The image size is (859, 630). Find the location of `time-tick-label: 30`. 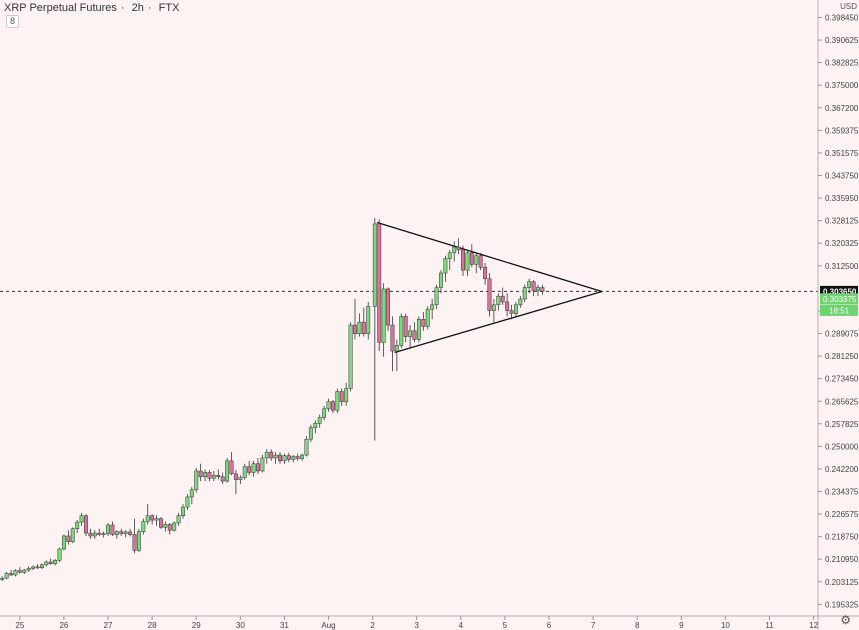

time-tick-label: 30 is located at coordinates (240, 625).